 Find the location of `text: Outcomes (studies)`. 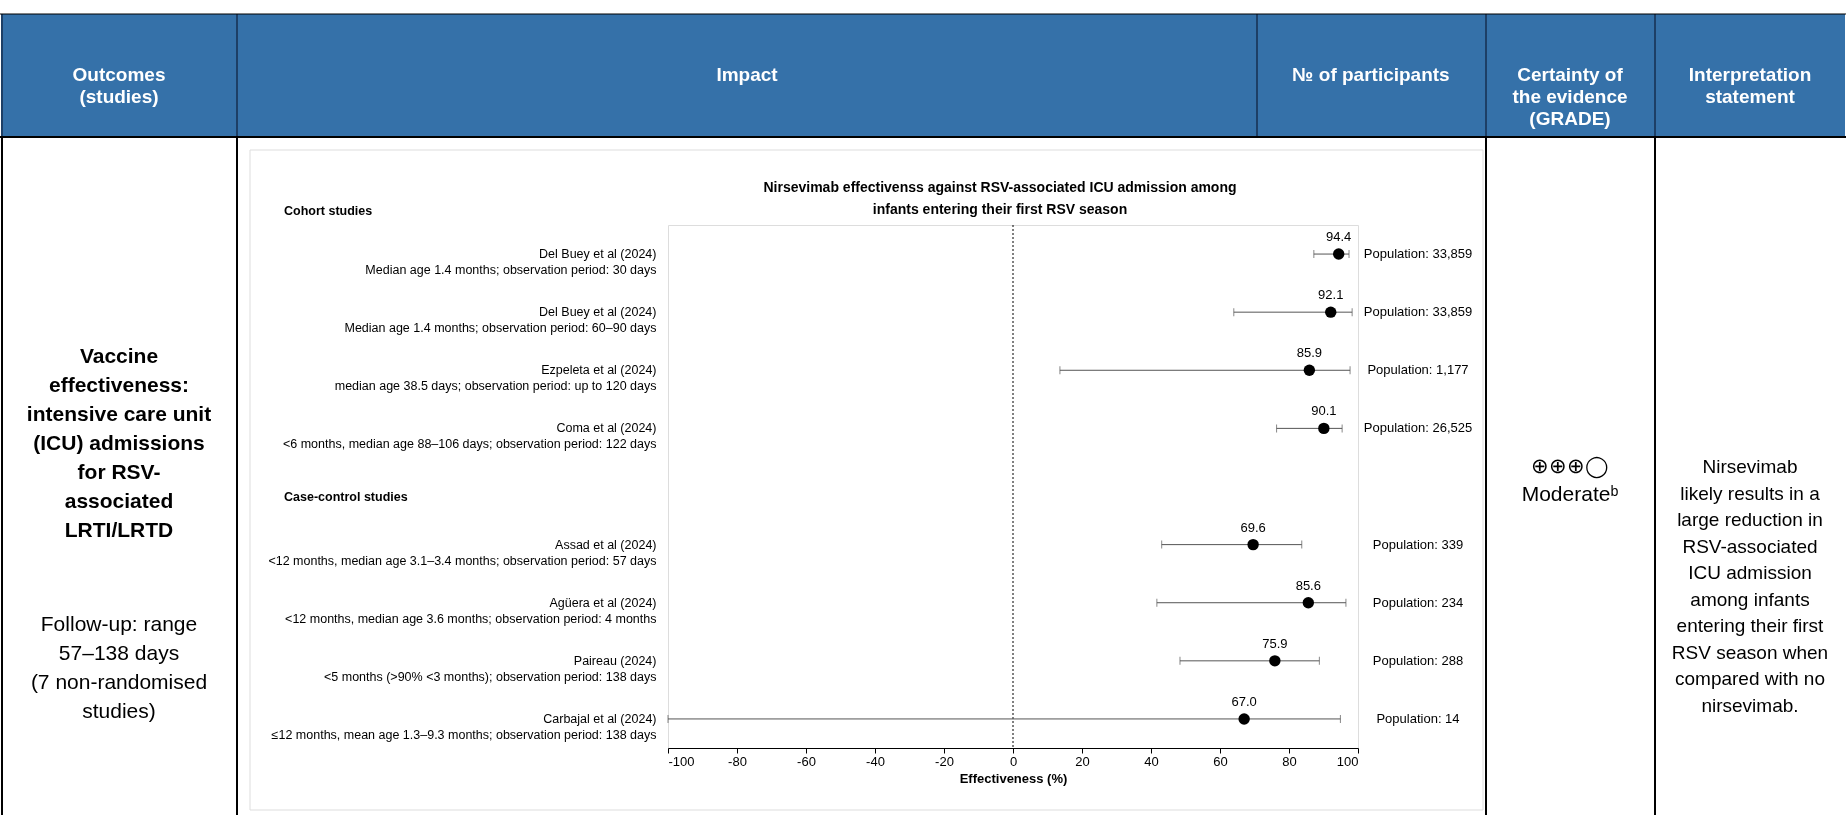

text: Outcomes (studies) is located at coordinates (119, 85).